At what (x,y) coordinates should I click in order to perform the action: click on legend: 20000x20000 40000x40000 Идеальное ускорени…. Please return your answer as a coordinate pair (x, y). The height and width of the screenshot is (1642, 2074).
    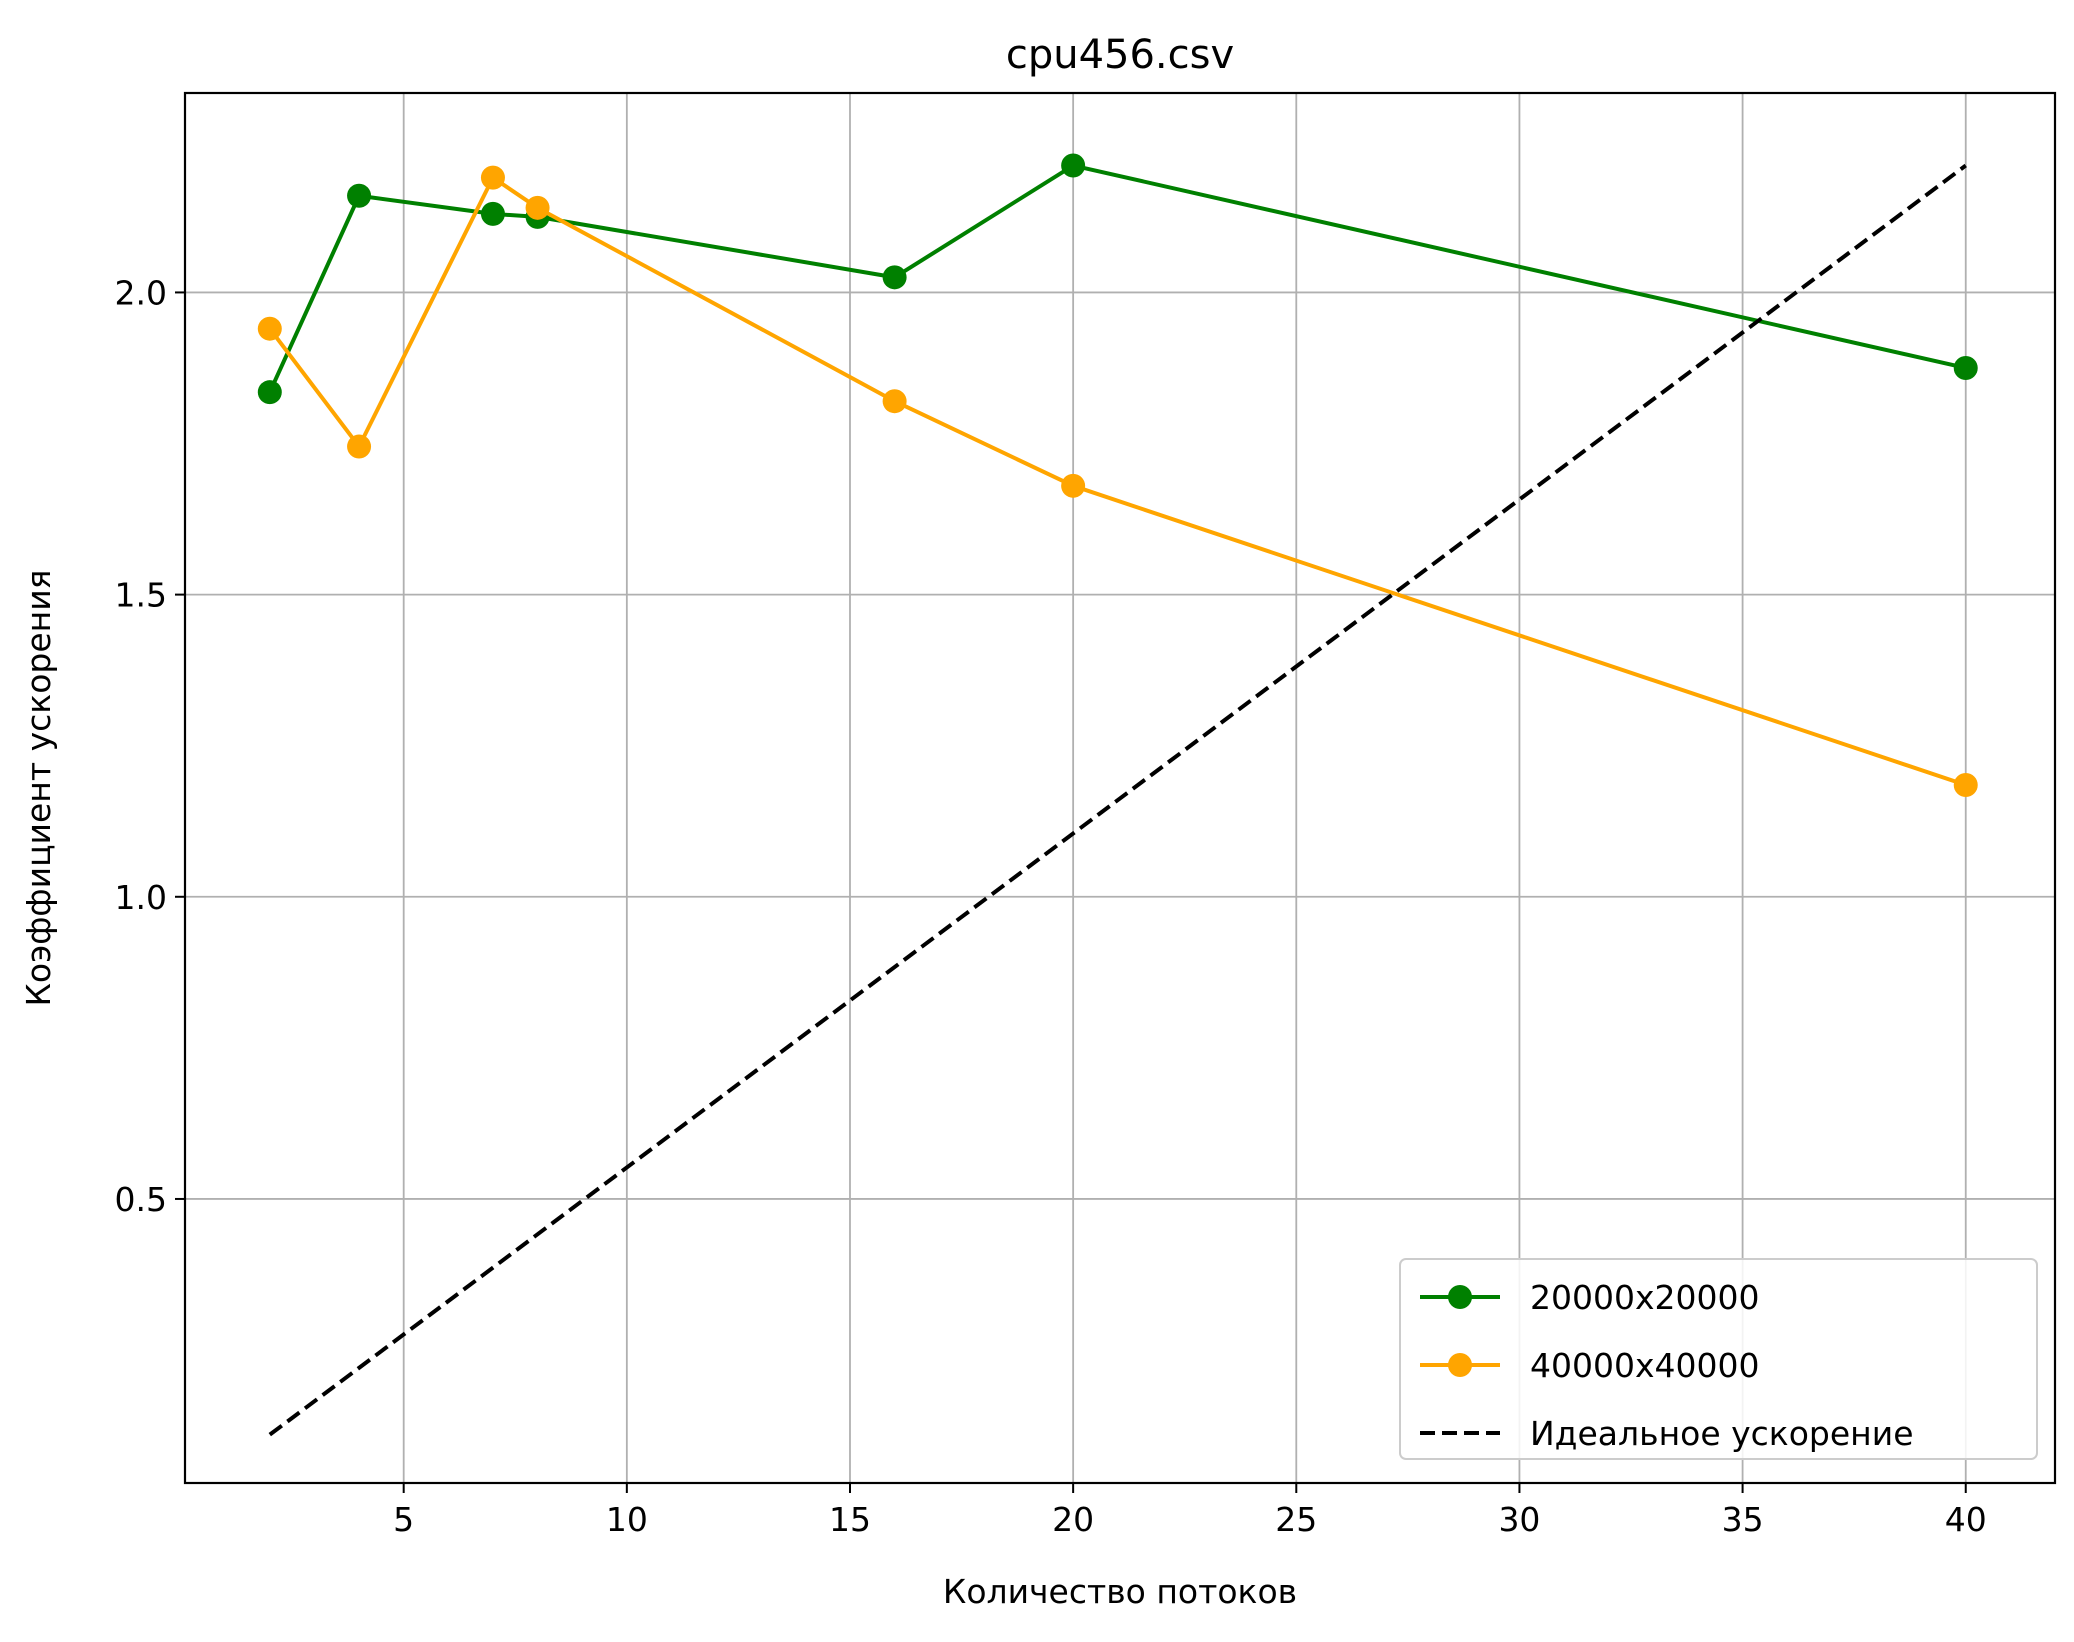
    Looking at the image, I should click on (1718, 1359).